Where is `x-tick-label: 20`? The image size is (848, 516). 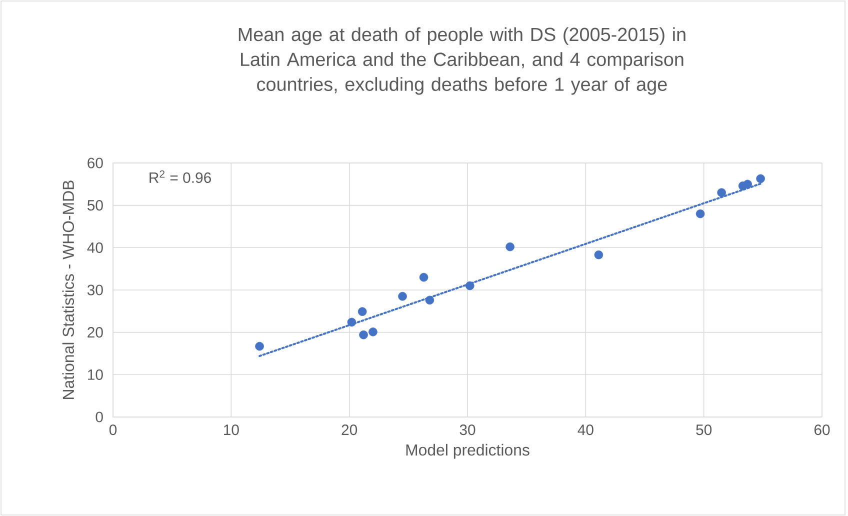
x-tick-label: 20 is located at coordinates (350, 430).